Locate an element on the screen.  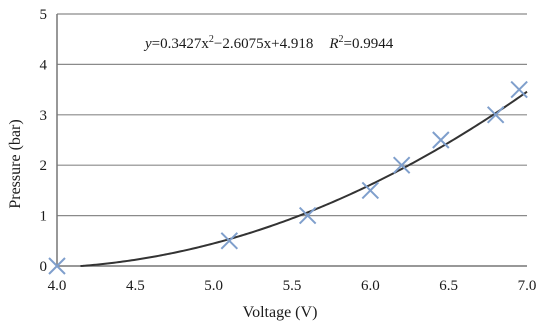
y-tick-label: 2 is located at coordinates (44, 166).